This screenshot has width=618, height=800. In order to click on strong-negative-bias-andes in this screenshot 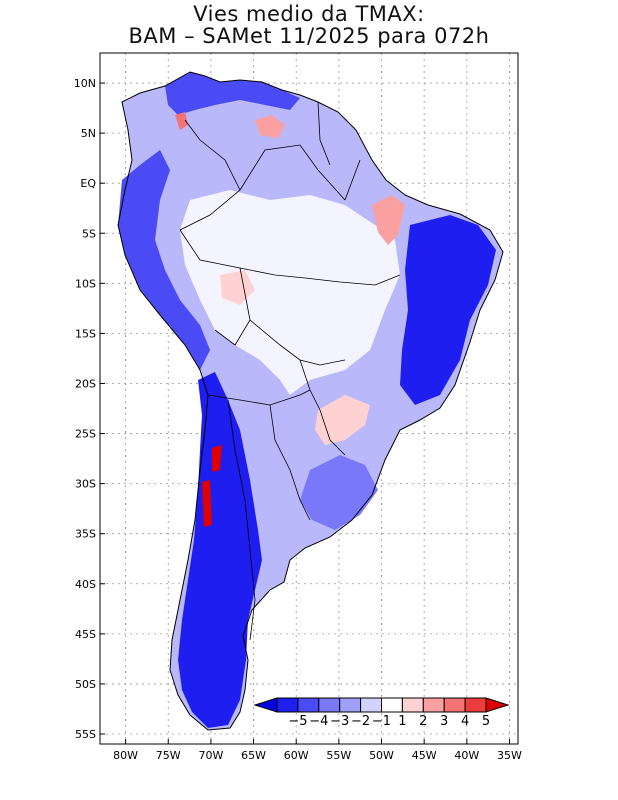, I will do `click(220, 550)`.